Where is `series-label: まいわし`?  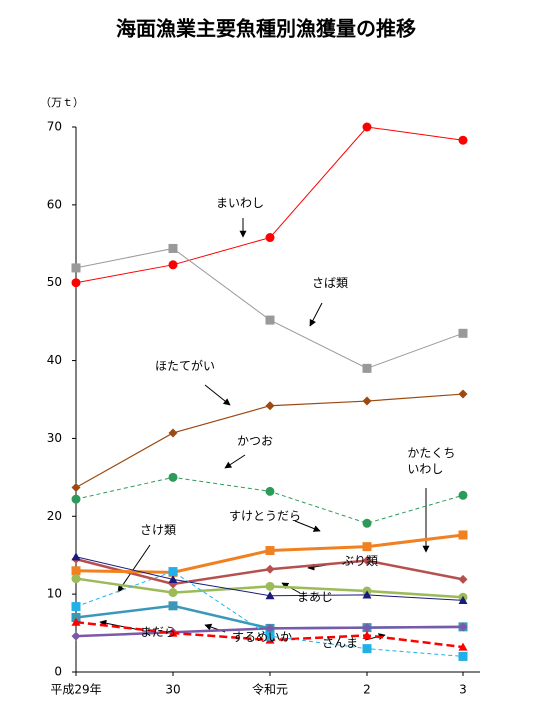
series-label: まいわし is located at coordinates (240, 203).